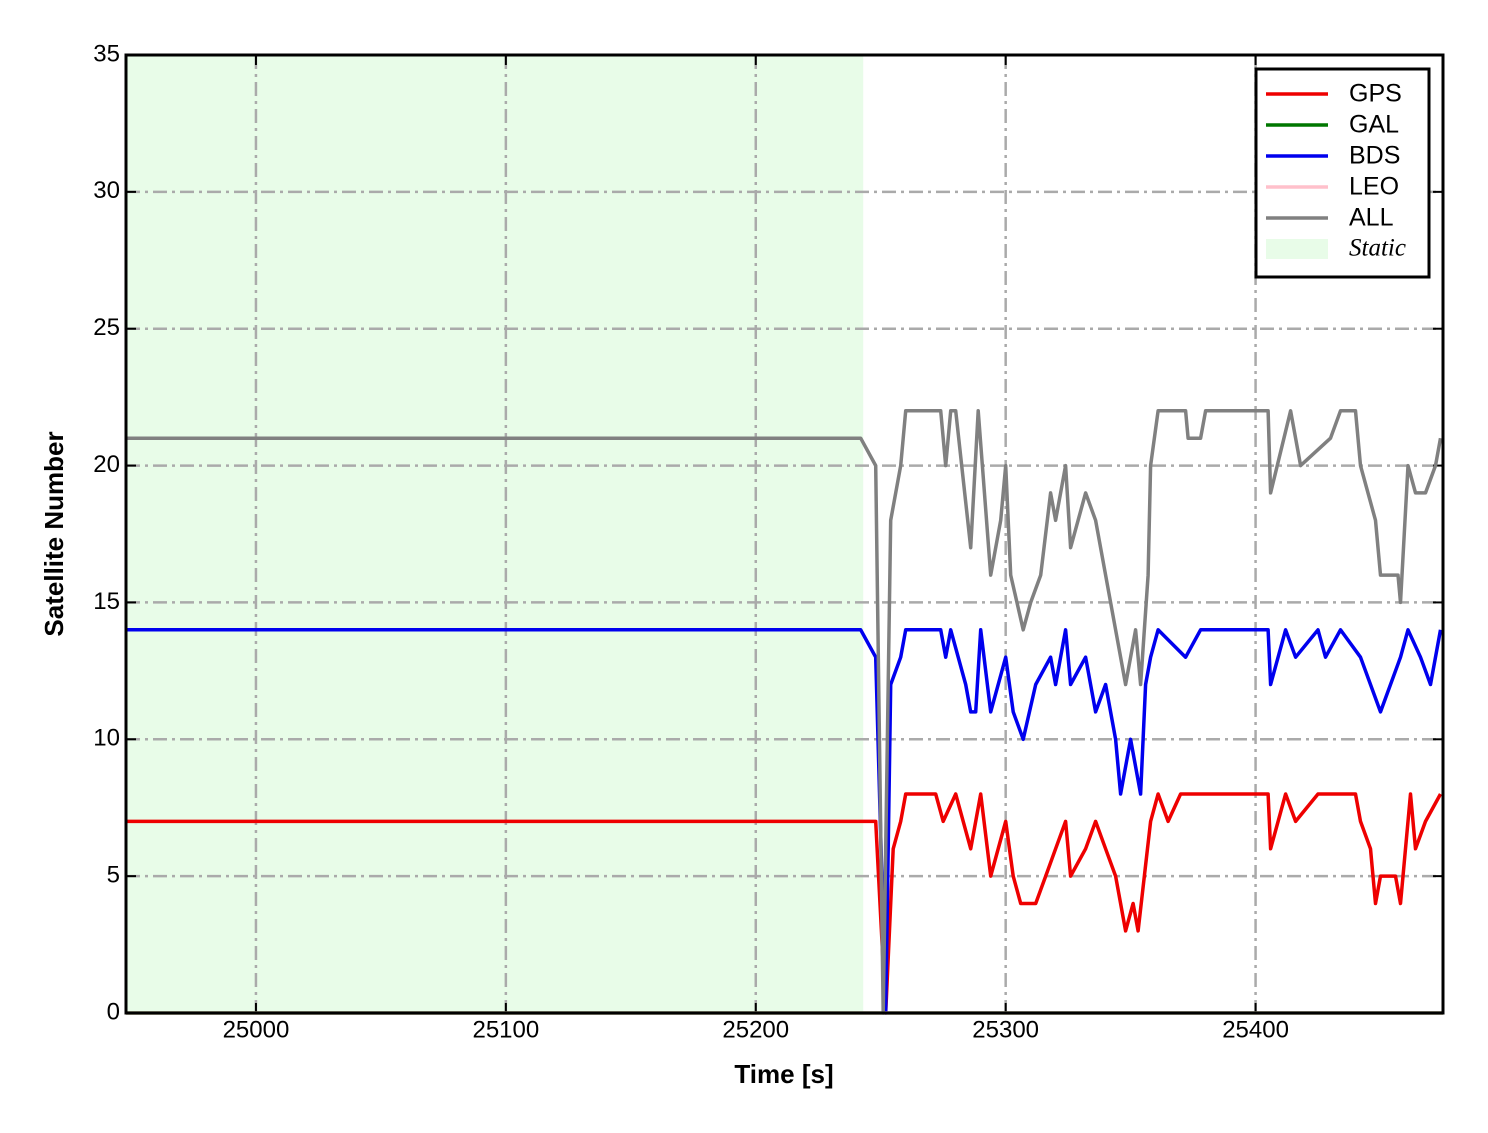 This screenshot has width=1488, height=1133. What do you see at coordinates (106, 738) in the screenshot?
I see `y-tick-label: 10` at bounding box center [106, 738].